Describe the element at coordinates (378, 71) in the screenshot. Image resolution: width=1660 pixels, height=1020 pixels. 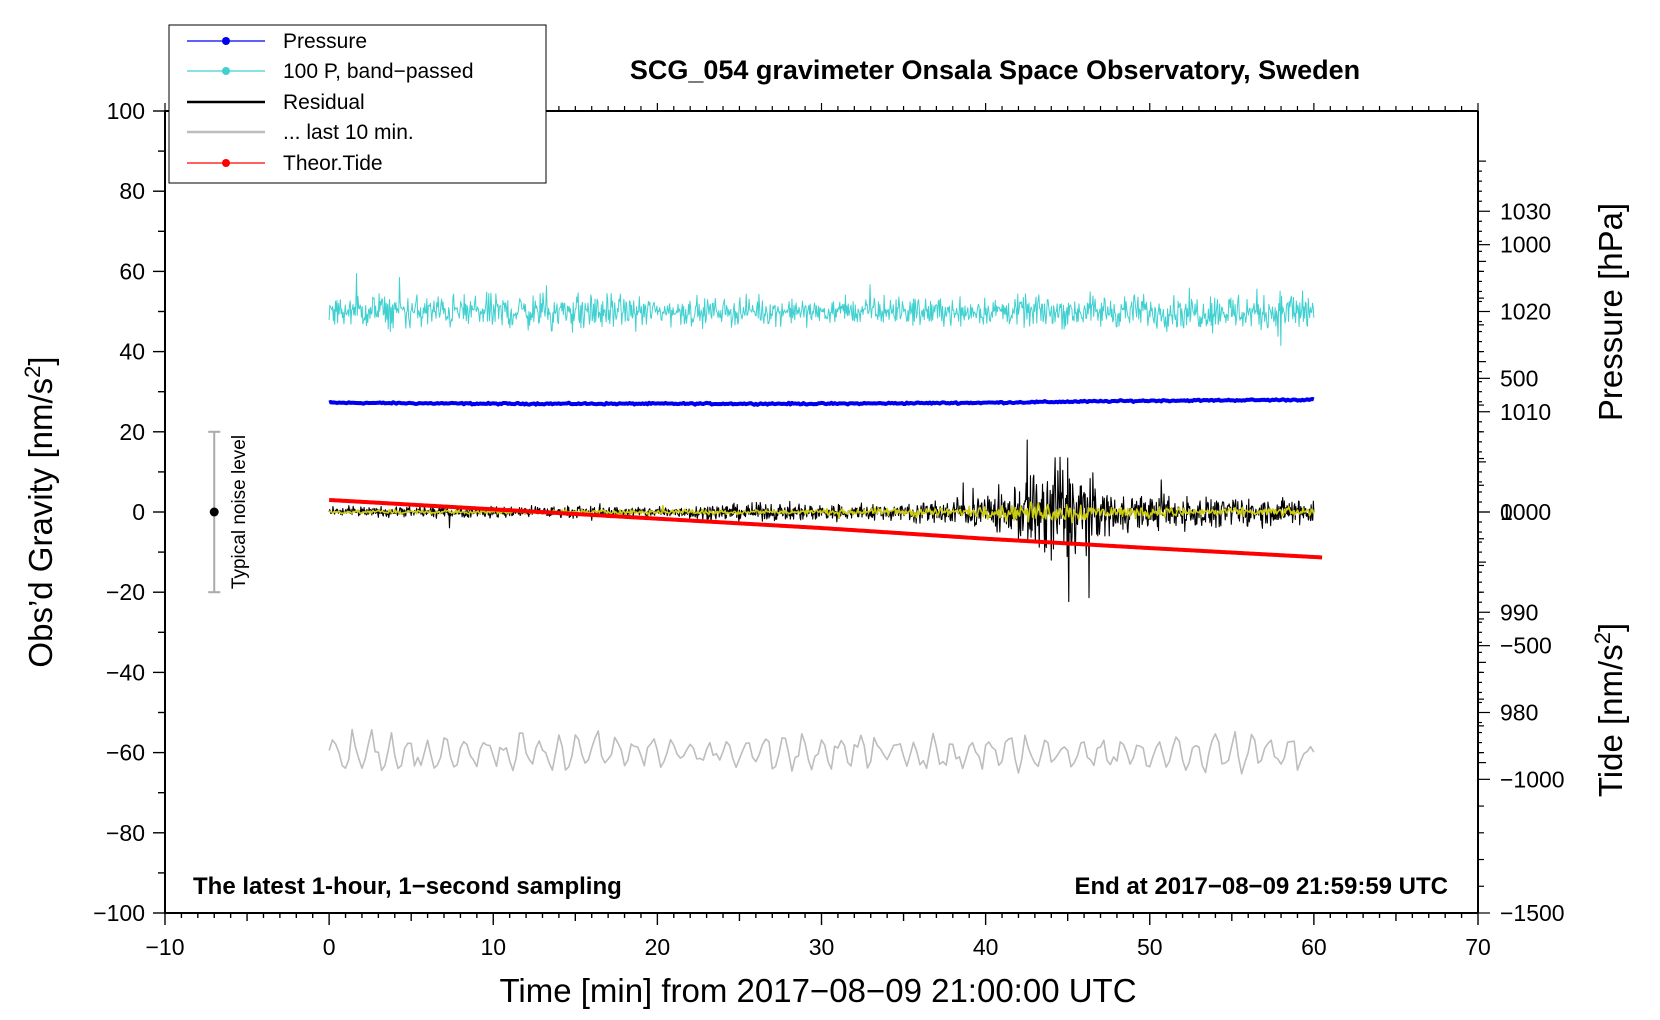
I see `legend-label-bandpassed: 100 P, band−passed` at that location.